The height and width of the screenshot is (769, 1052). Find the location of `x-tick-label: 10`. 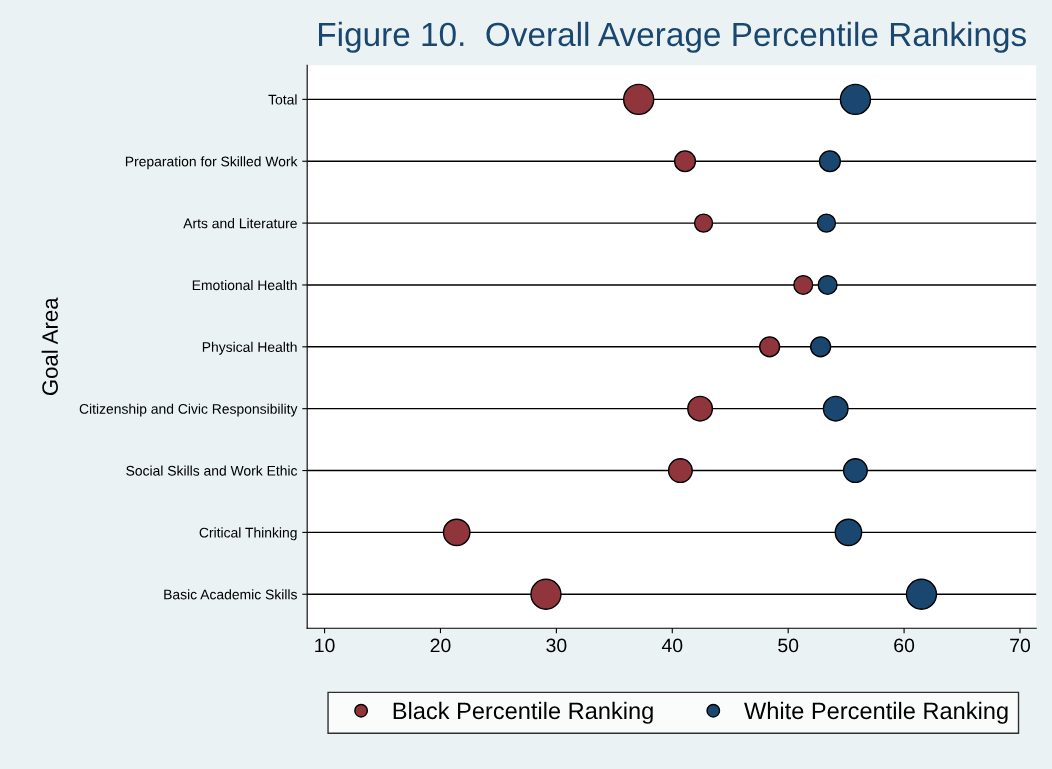

x-tick-label: 10 is located at coordinates (325, 645).